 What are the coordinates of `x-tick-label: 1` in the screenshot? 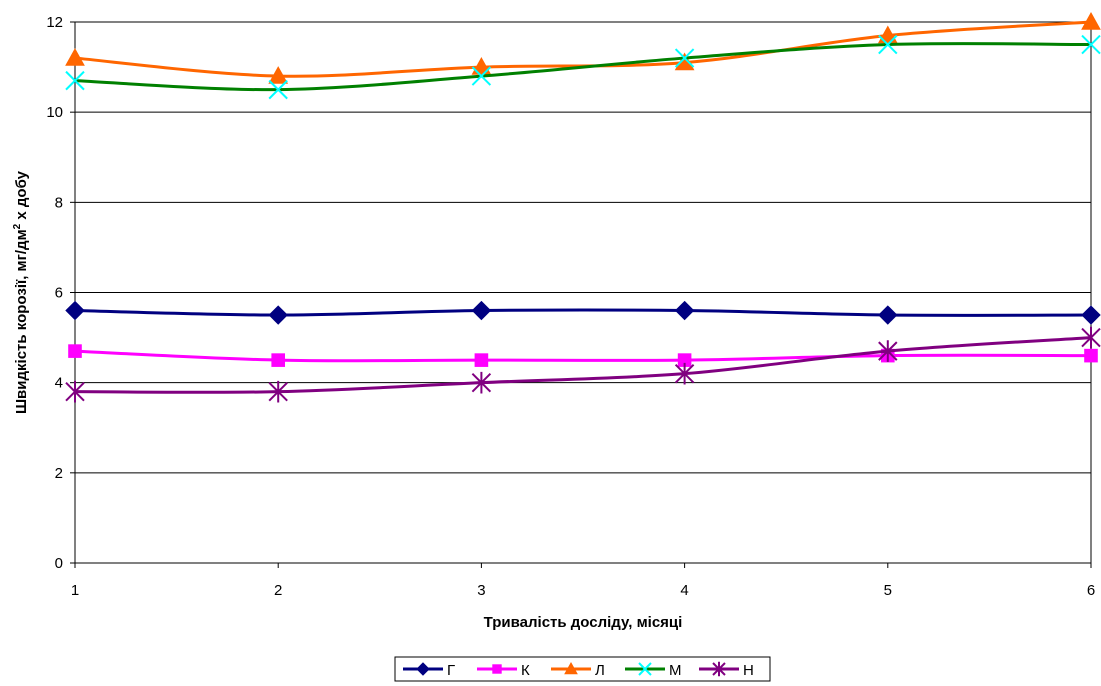 It's located at (75, 590).